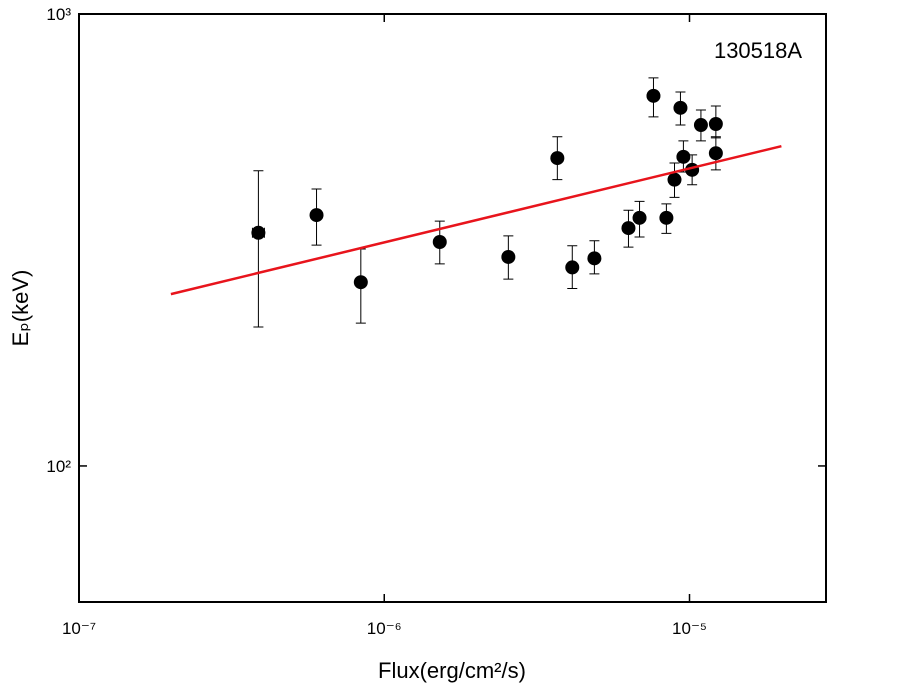 The image size is (917, 695). What do you see at coordinates (258, 249) in the screenshot?
I see `error-bar` at bounding box center [258, 249].